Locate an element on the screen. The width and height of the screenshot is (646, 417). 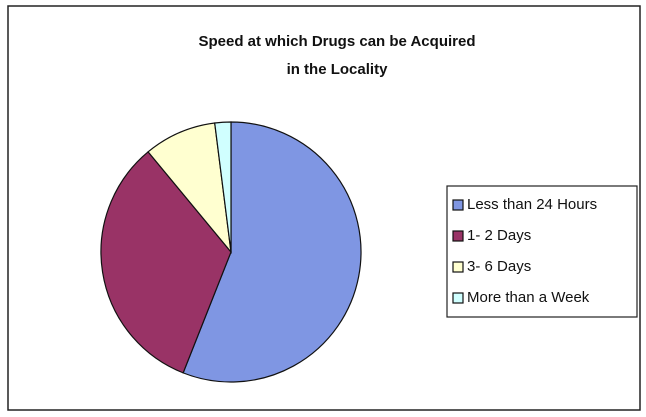
chart-title: Speed at which Drugs can be Acquired is located at coordinates (336, 41).